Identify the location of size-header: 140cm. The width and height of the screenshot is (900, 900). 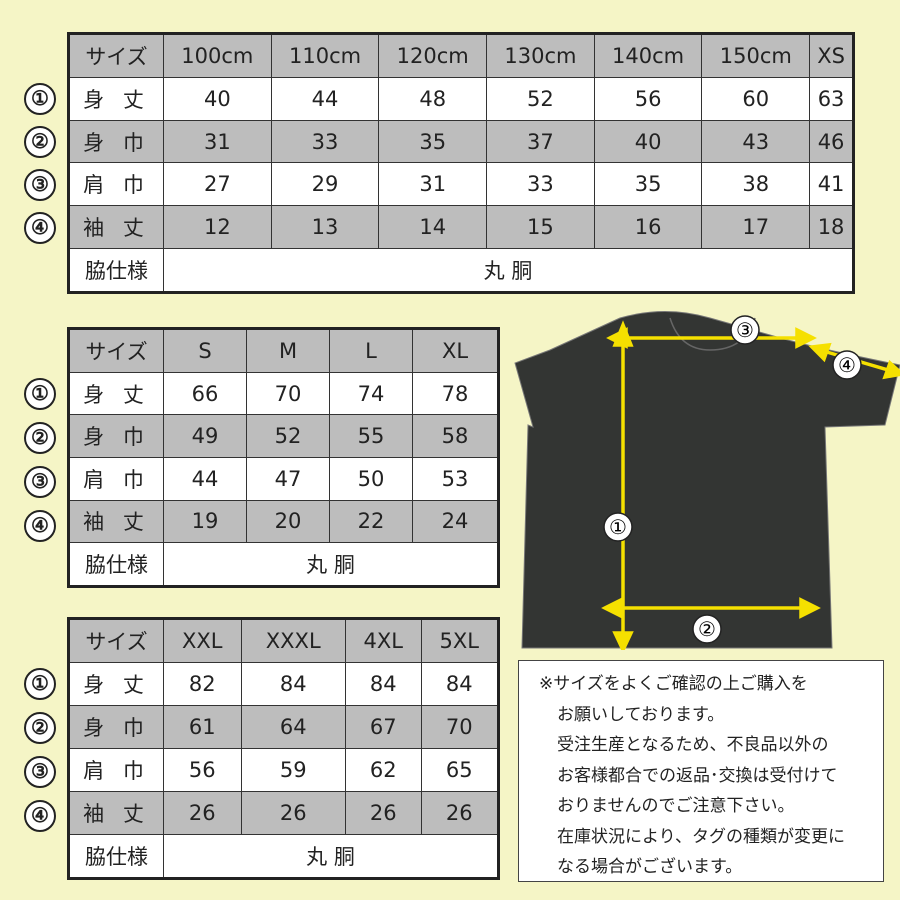
(648, 55).